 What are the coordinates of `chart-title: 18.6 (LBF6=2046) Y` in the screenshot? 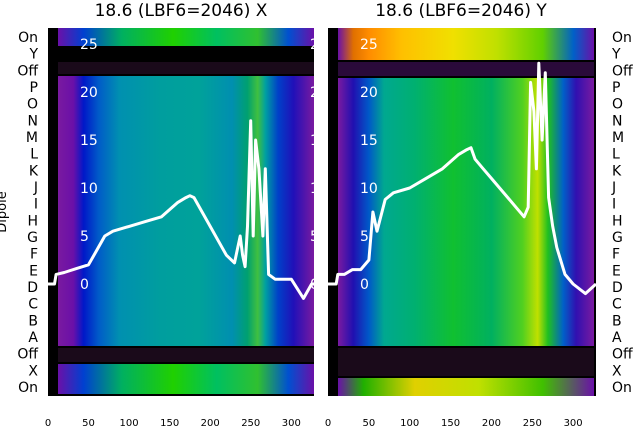 It's located at (461, 11).